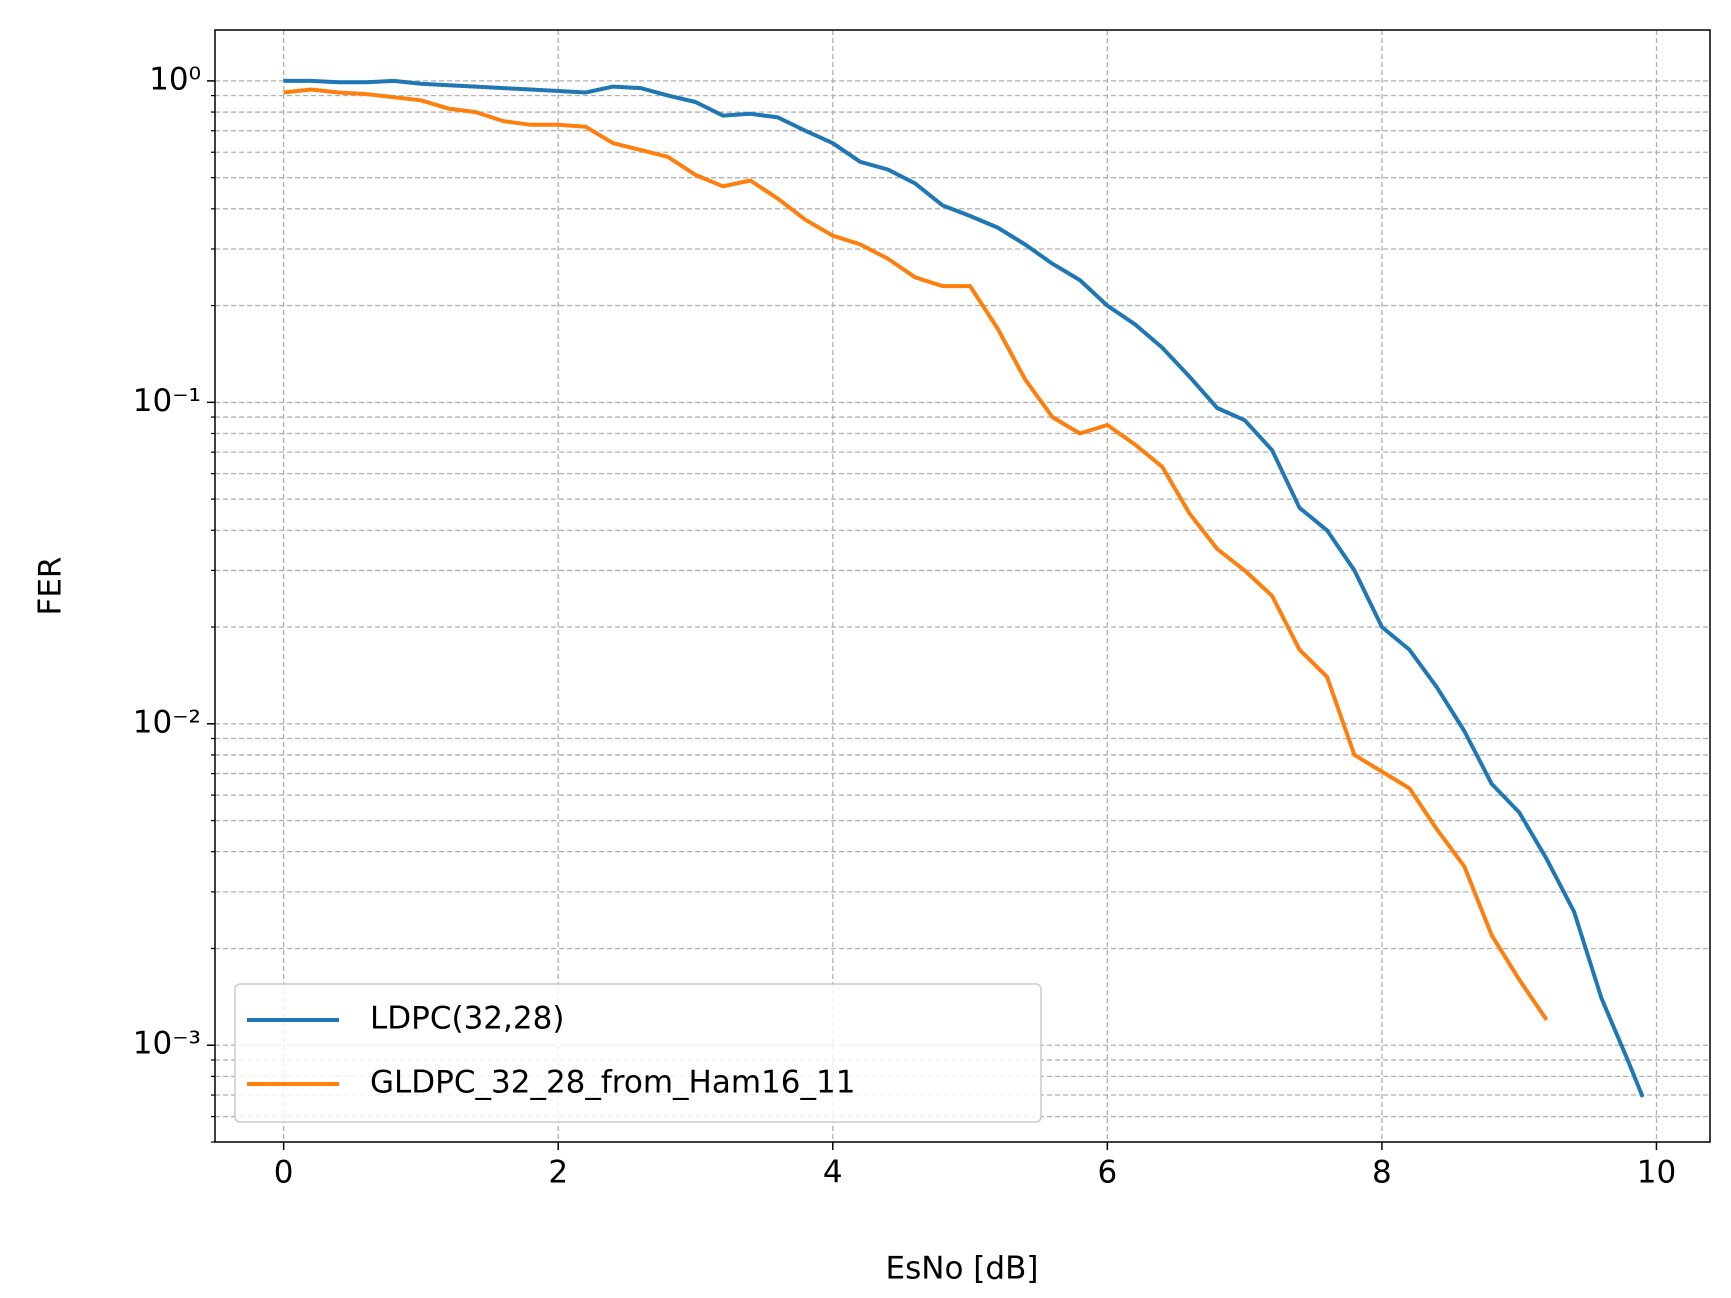  Describe the element at coordinates (638, 1053) in the screenshot. I see `legend-box` at that location.